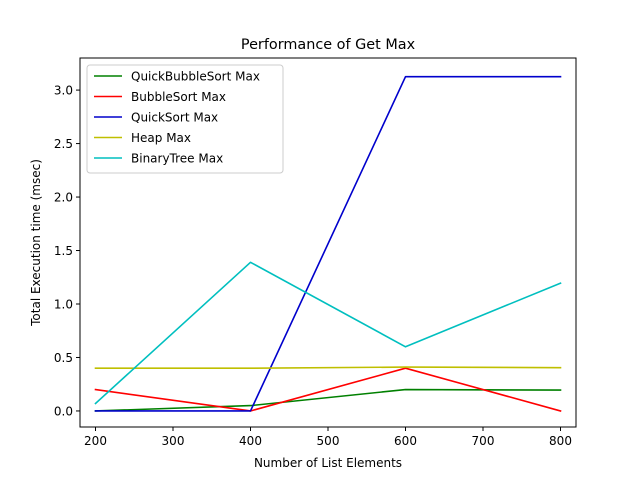 This screenshot has height=480, width=640. Describe the element at coordinates (178, 97) in the screenshot. I see `legend-label: BubbleSort Max` at that location.